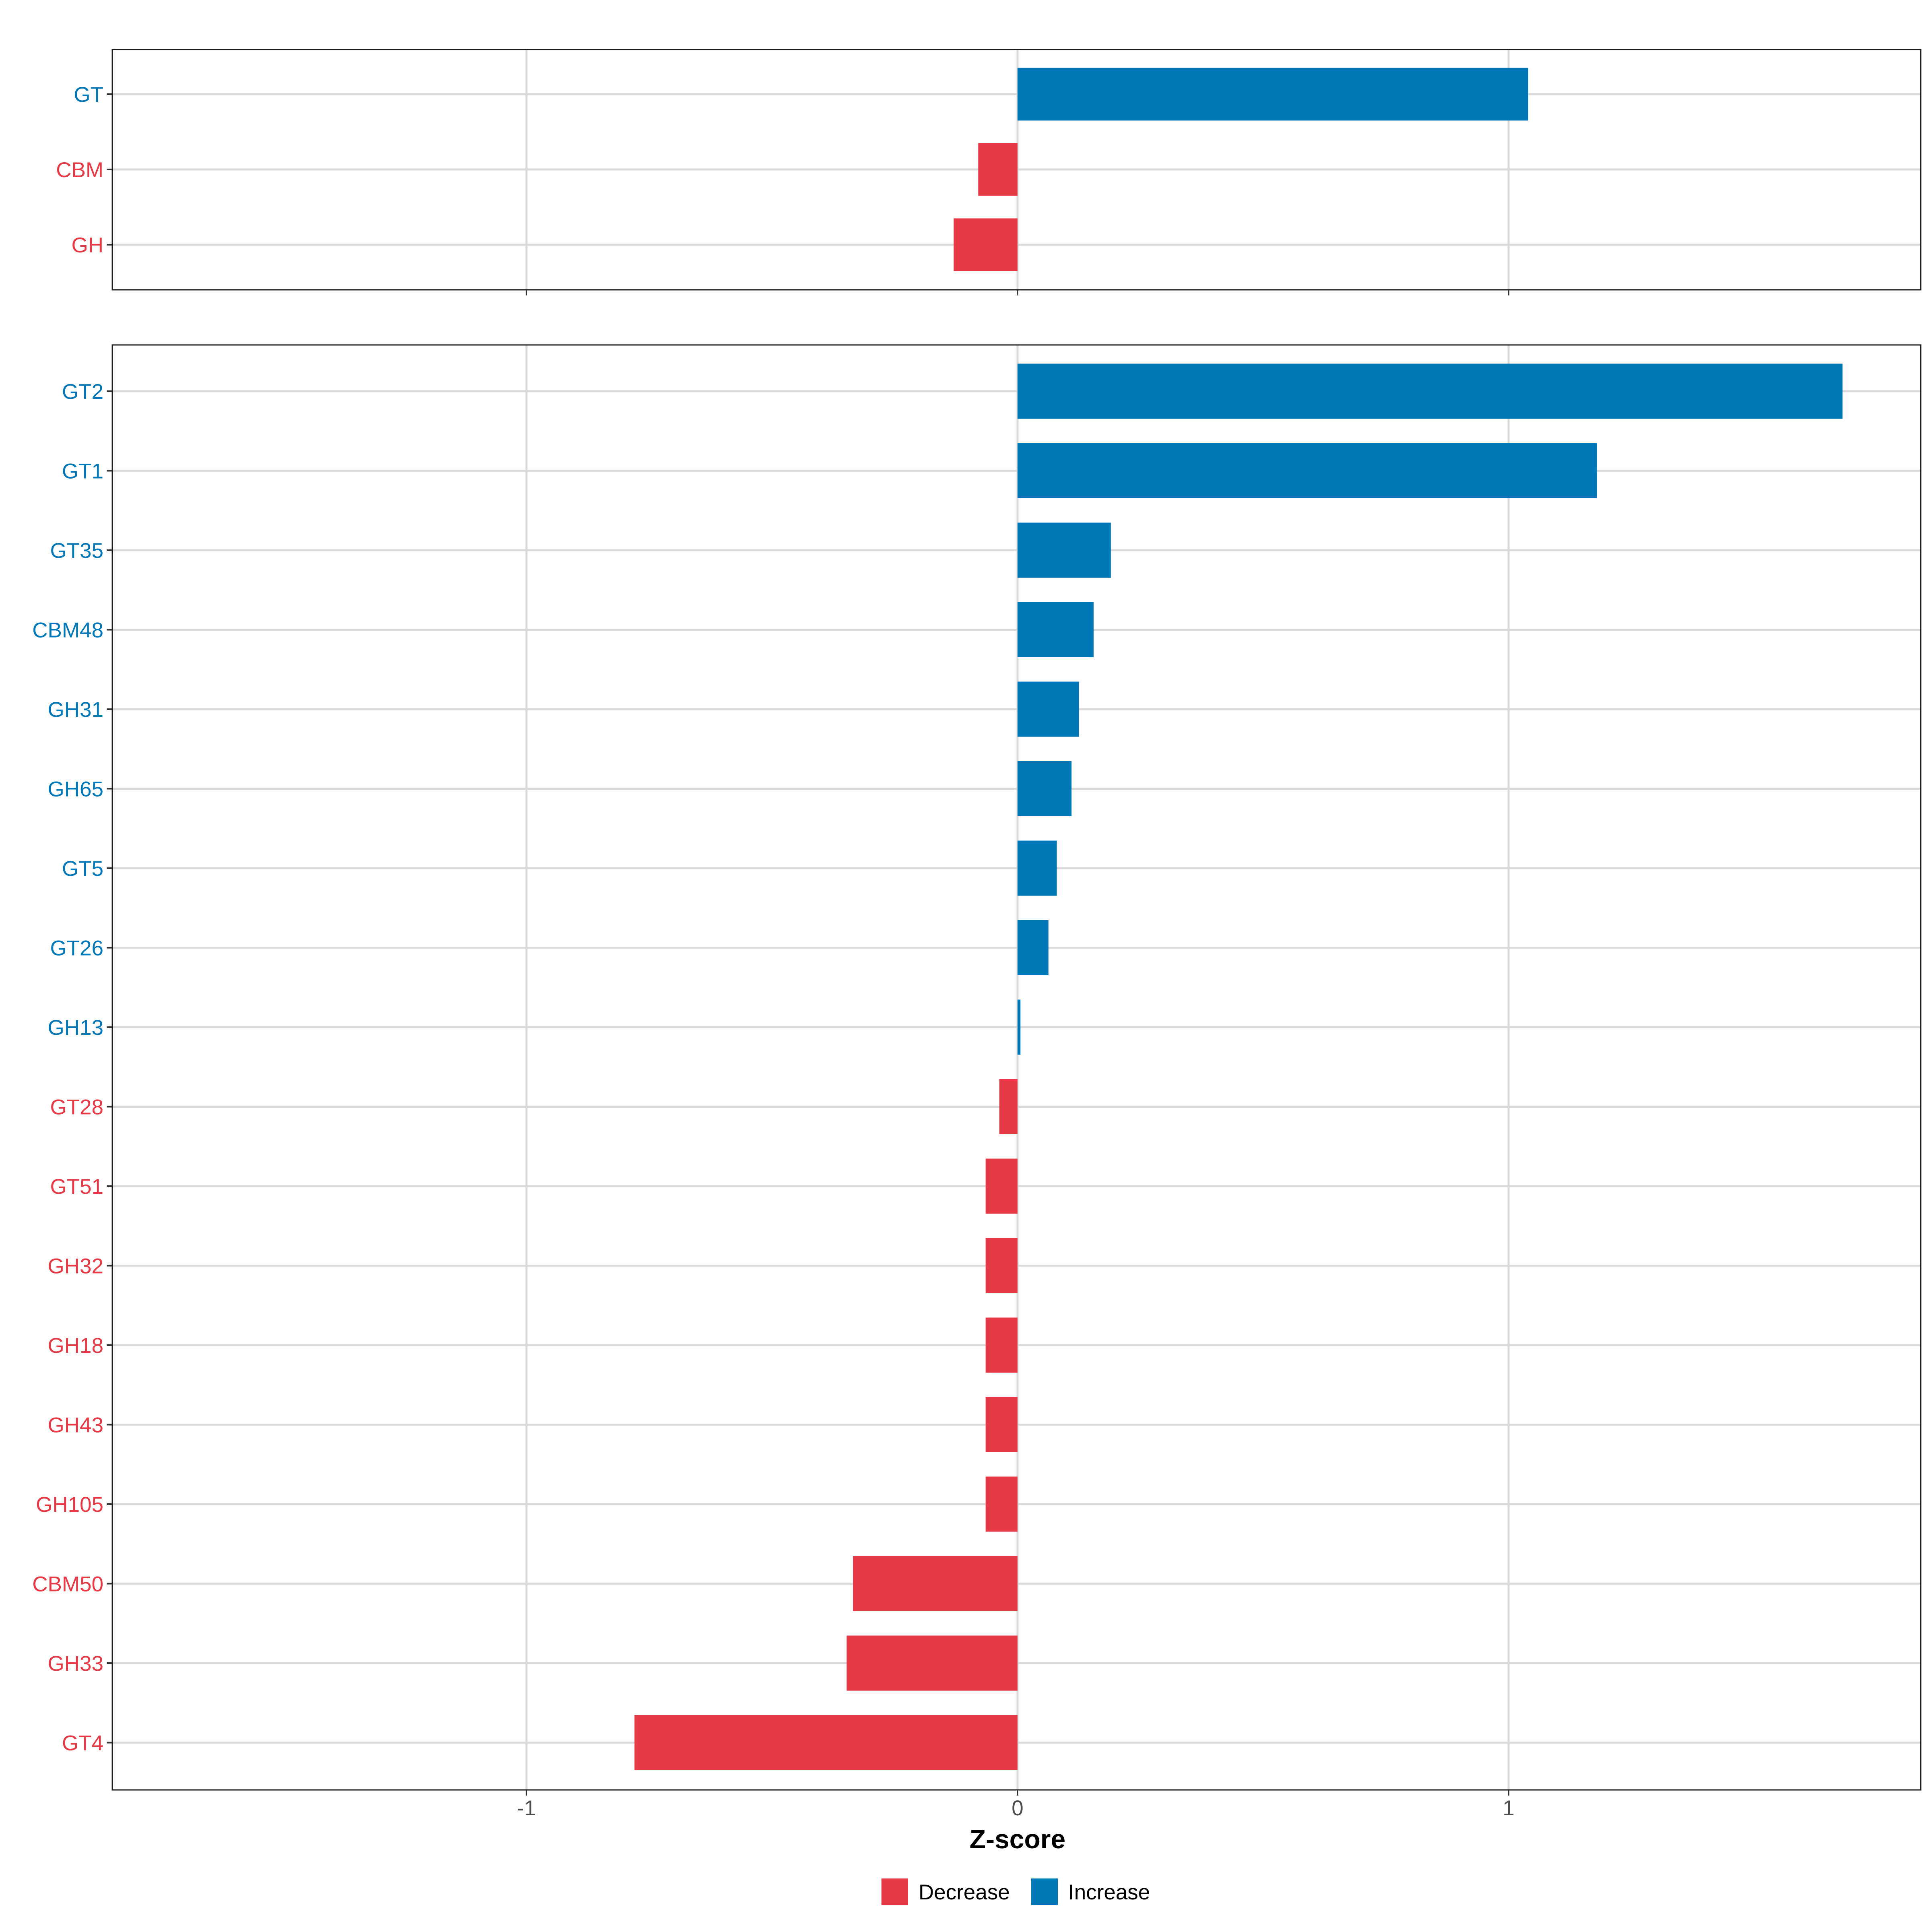  Describe the element at coordinates (826, 1742) in the screenshot. I see `bar-gt4` at that location.